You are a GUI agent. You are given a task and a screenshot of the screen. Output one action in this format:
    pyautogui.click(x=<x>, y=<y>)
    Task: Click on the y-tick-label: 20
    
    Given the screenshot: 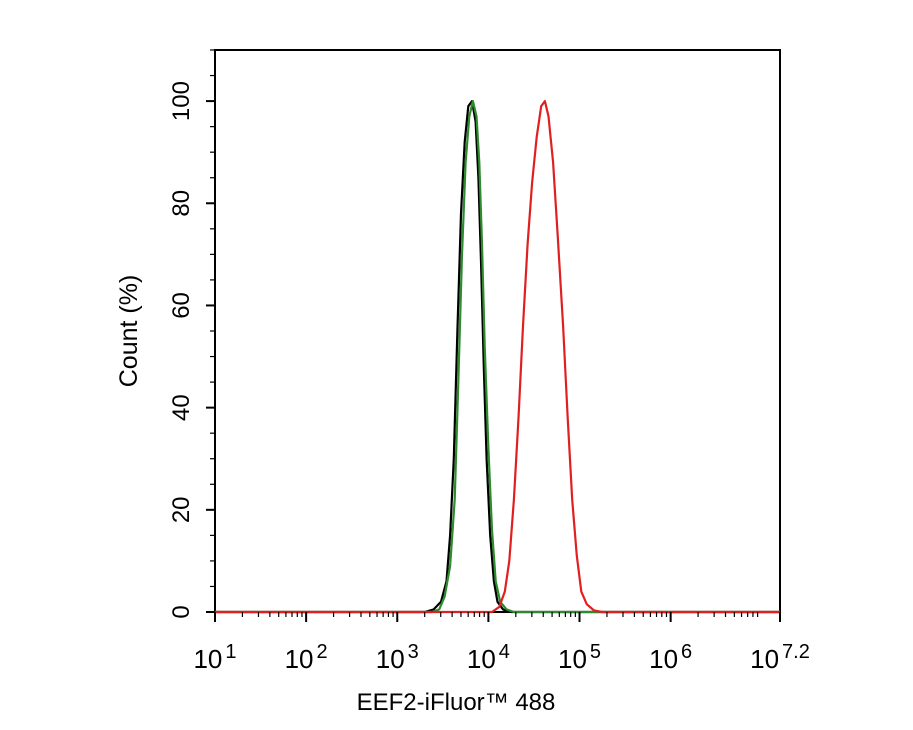 What is the action you would take?
    pyautogui.click(x=181, y=509)
    